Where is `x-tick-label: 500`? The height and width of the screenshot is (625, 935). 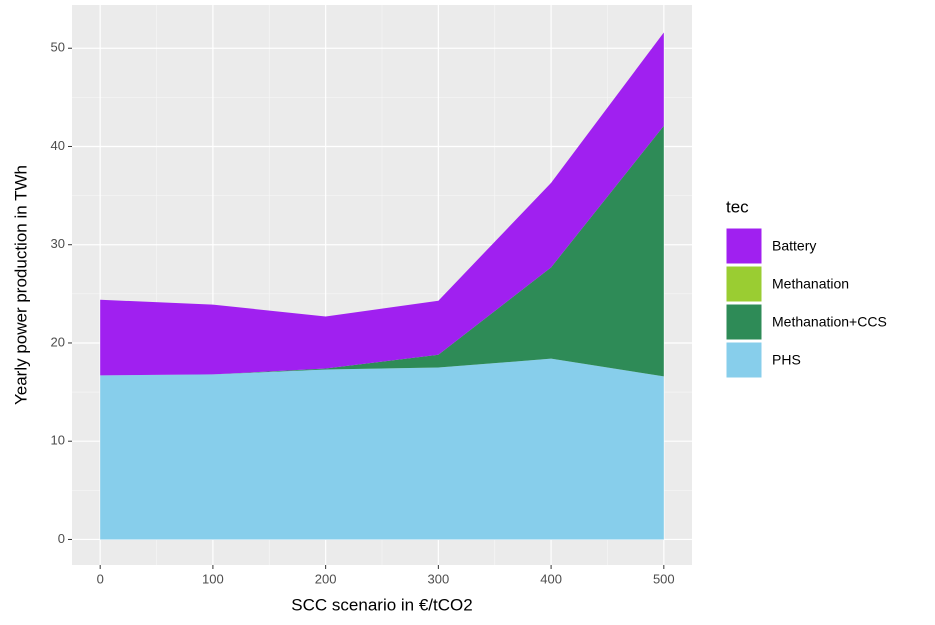 x-tick-label: 500 is located at coordinates (664, 578).